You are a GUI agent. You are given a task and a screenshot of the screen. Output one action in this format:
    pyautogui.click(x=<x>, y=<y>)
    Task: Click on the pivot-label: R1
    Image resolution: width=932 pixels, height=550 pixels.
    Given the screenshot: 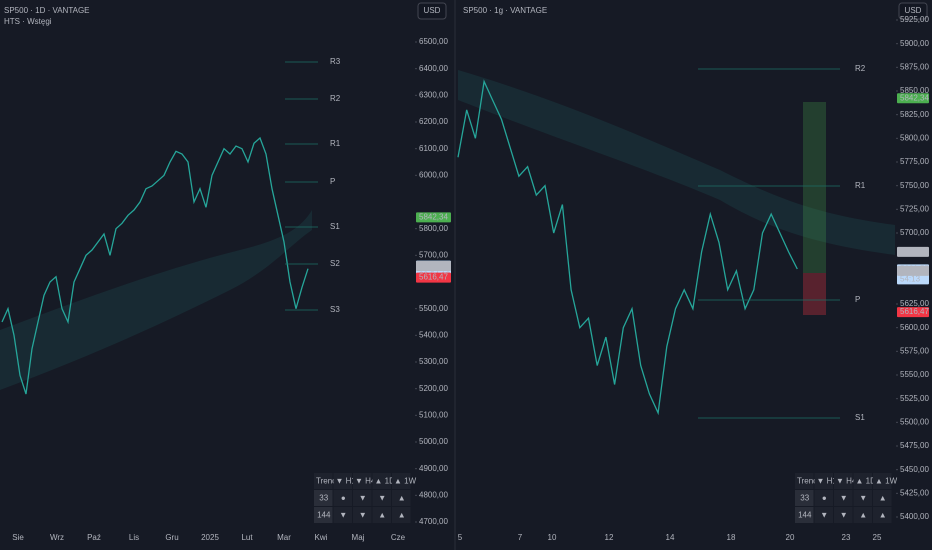 What is the action you would take?
    pyautogui.click(x=335, y=143)
    